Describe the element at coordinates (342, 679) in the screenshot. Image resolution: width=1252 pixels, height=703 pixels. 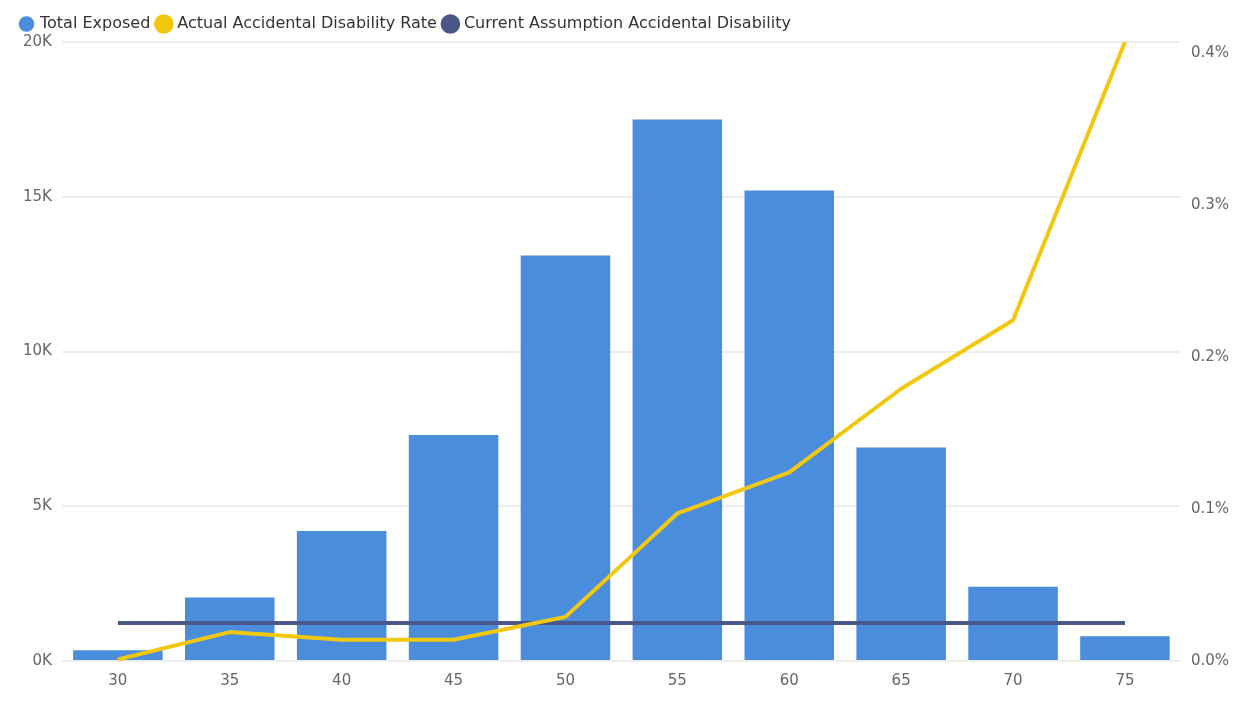
I see `x-tick-label: 40` at that location.